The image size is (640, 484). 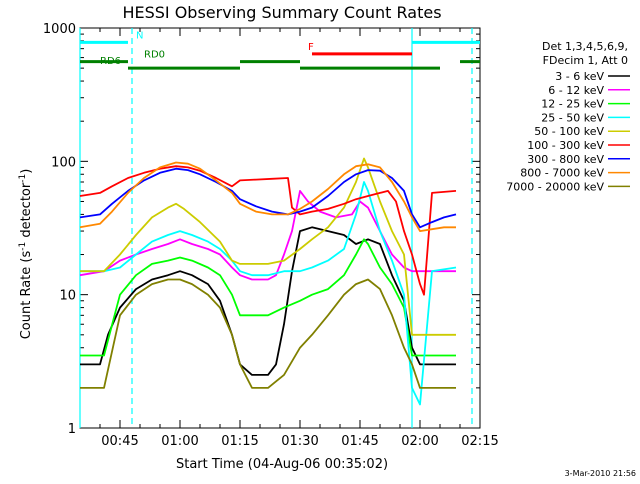 I want to click on footer-date: 3-Mar-2010 21:56, so click(x=600, y=473).